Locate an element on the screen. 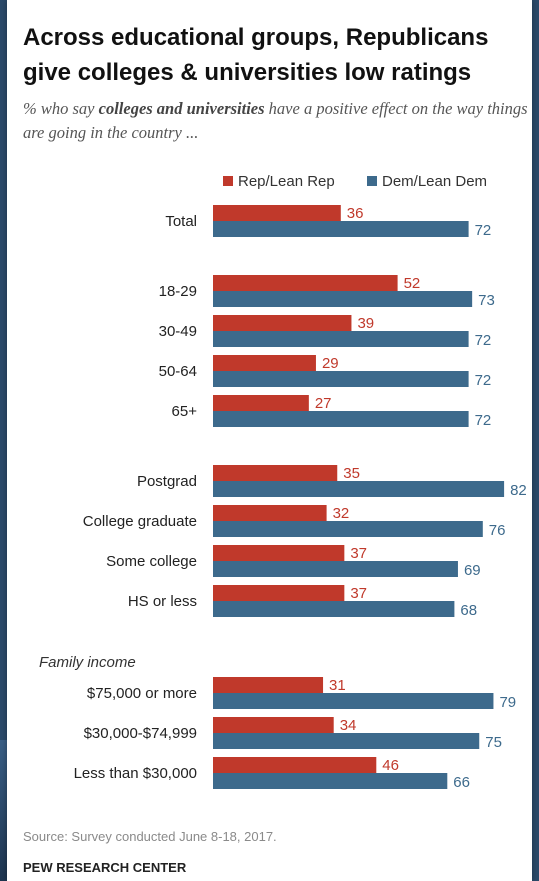 The width and height of the screenshot is (539, 881). value-label-rep: 32 is located at coordinates (341, 513).